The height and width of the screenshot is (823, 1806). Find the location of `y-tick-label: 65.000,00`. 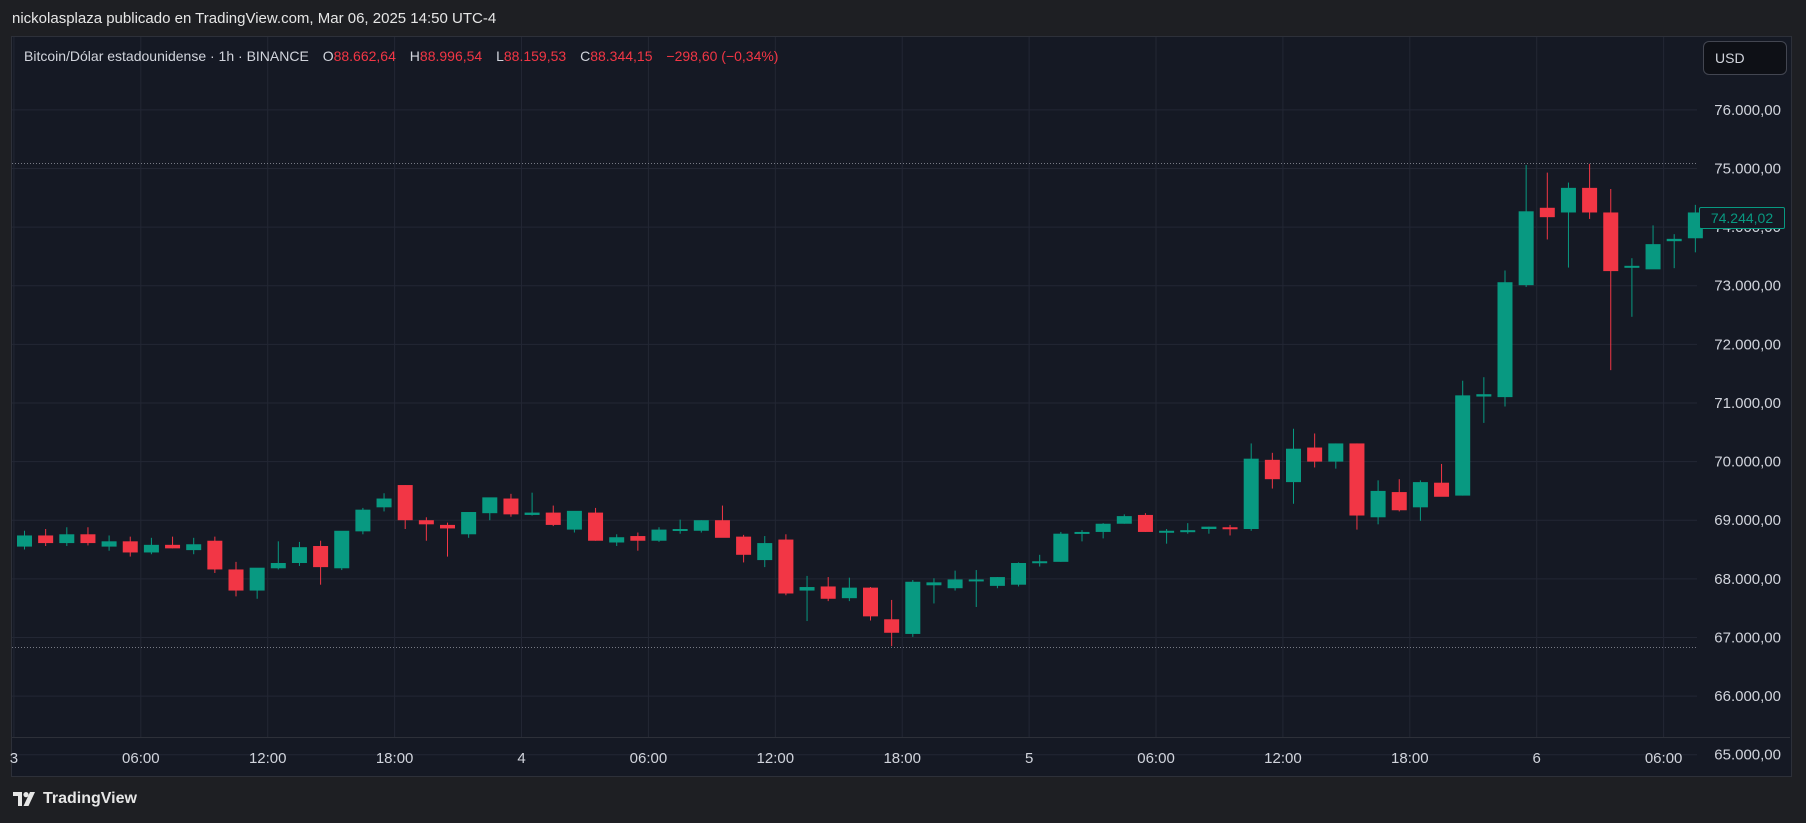

y-tick-label: 65.000,00 is located at coordinates (1747, 755).